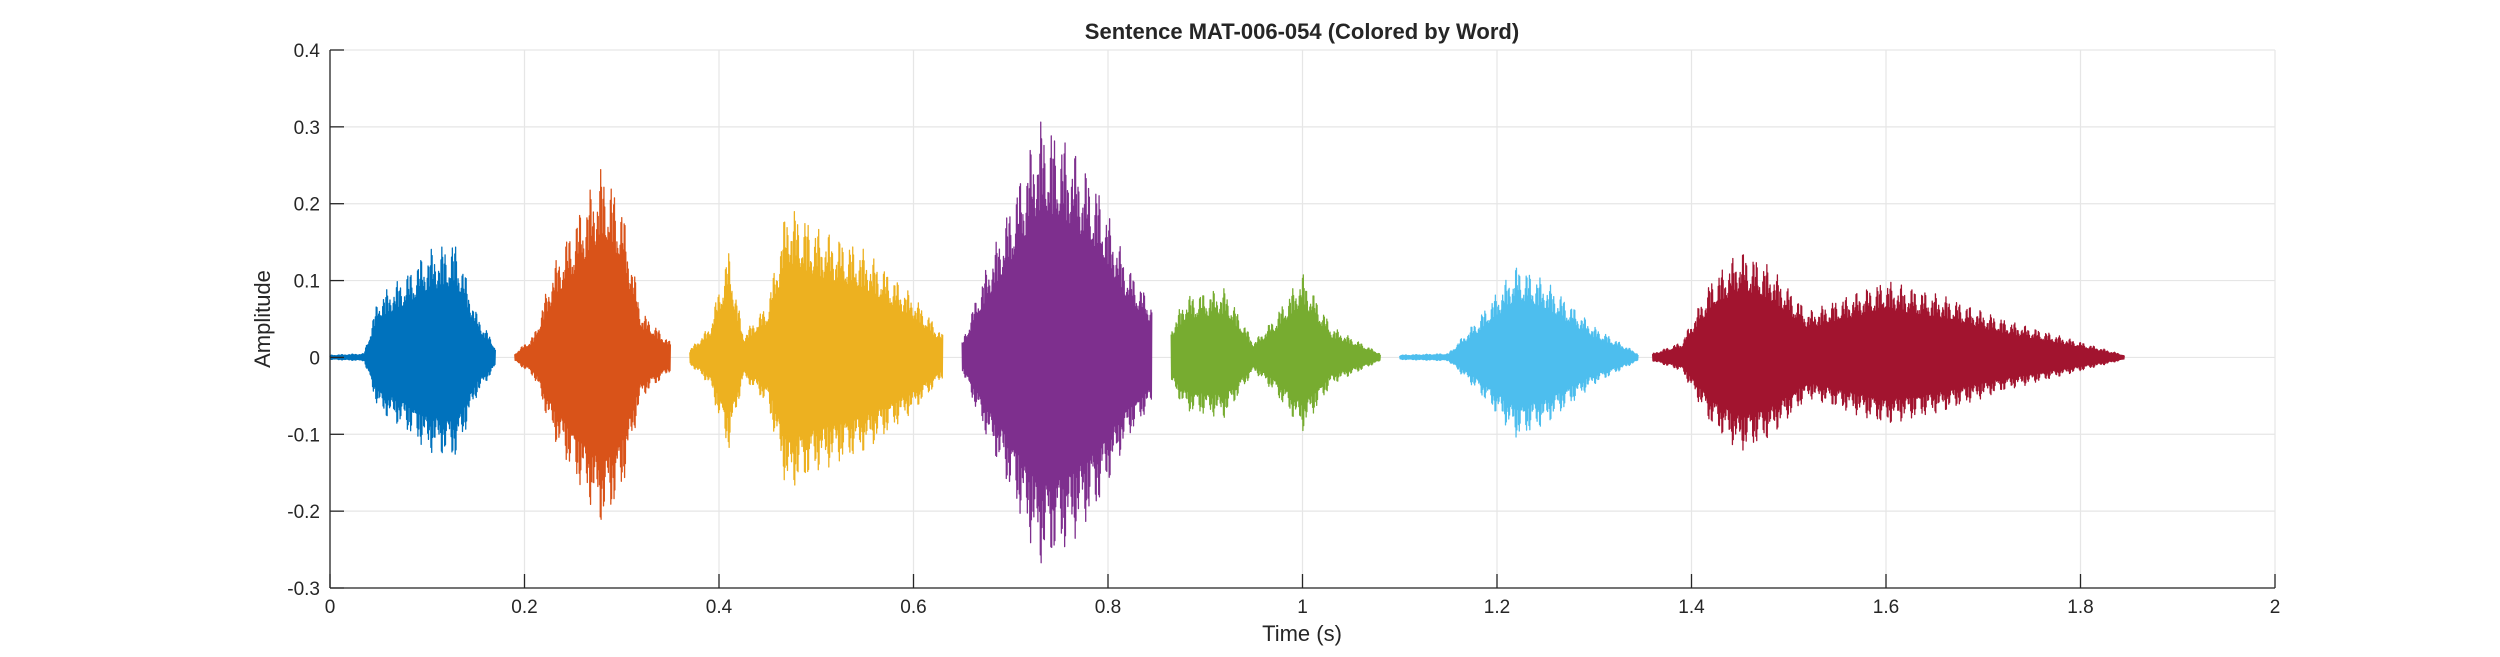  What do you see at coordinates (2275, 607) in the screenshot?
I see `x-tick-label: 2` at bounding box center [2275, 607].